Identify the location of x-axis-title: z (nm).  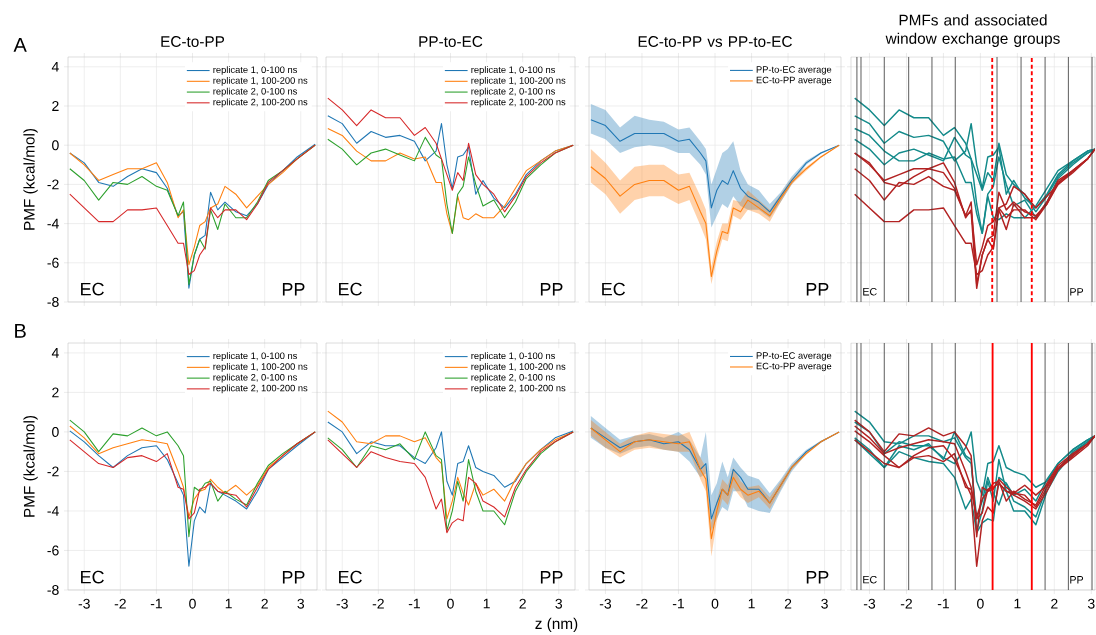
(556, 625).